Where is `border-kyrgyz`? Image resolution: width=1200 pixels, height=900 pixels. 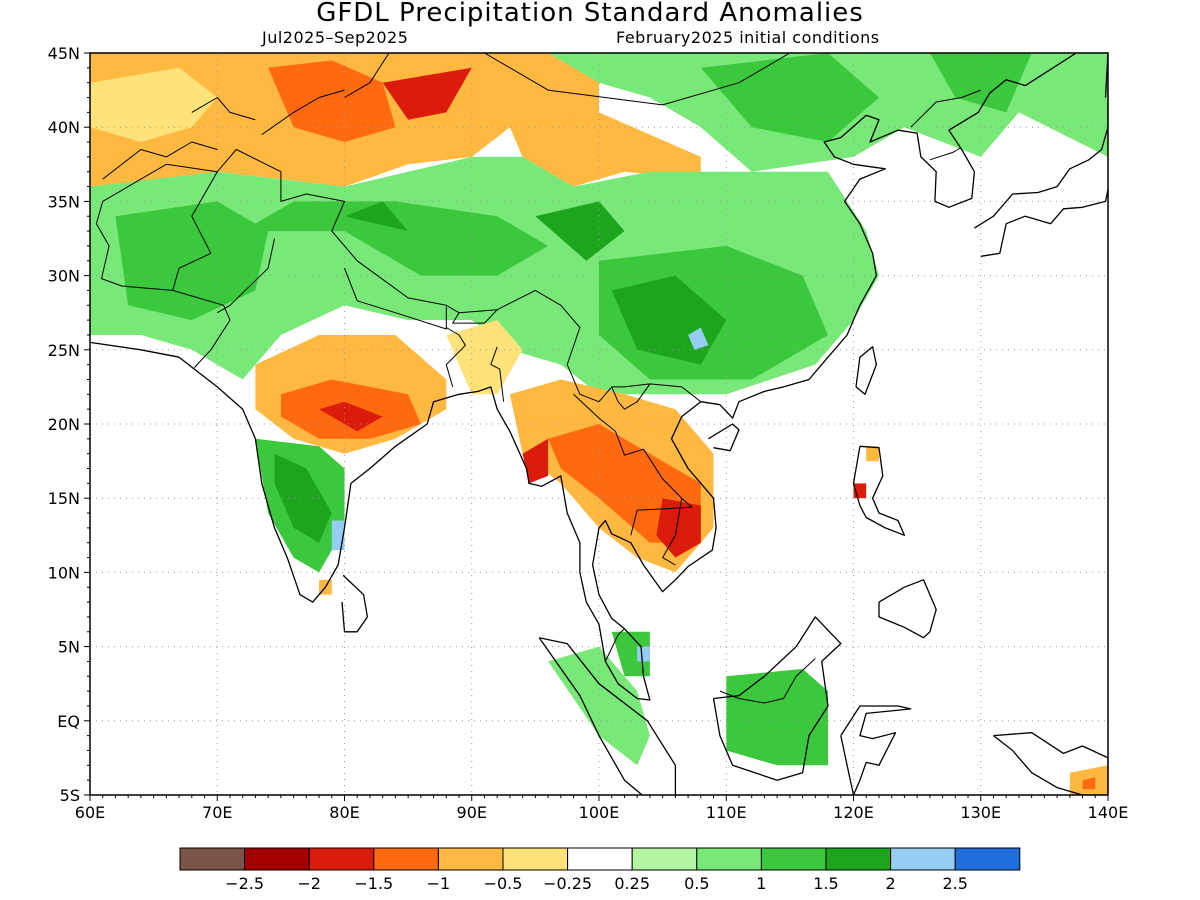
border-kyrgyz is located at coordinates (303, 112).